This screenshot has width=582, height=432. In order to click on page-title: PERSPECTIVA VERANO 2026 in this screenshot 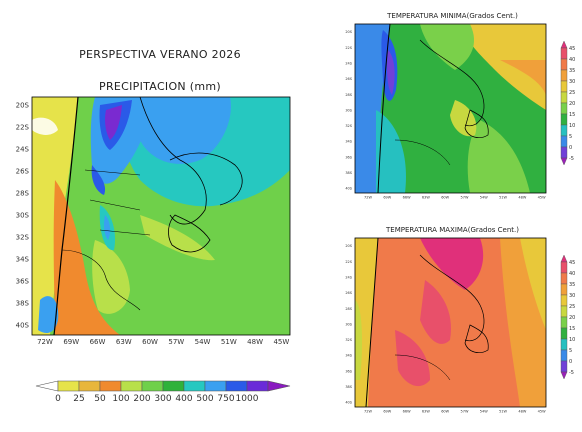, I will do `click(160, 54)`.